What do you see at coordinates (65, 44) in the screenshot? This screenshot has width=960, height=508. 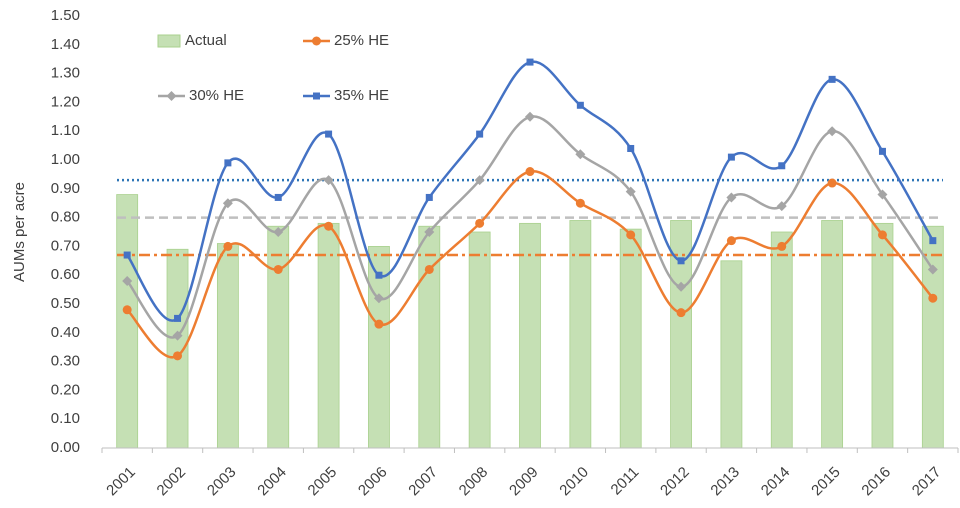 I see `y-tick-label: 1.40` at bounding box center [65, 44].